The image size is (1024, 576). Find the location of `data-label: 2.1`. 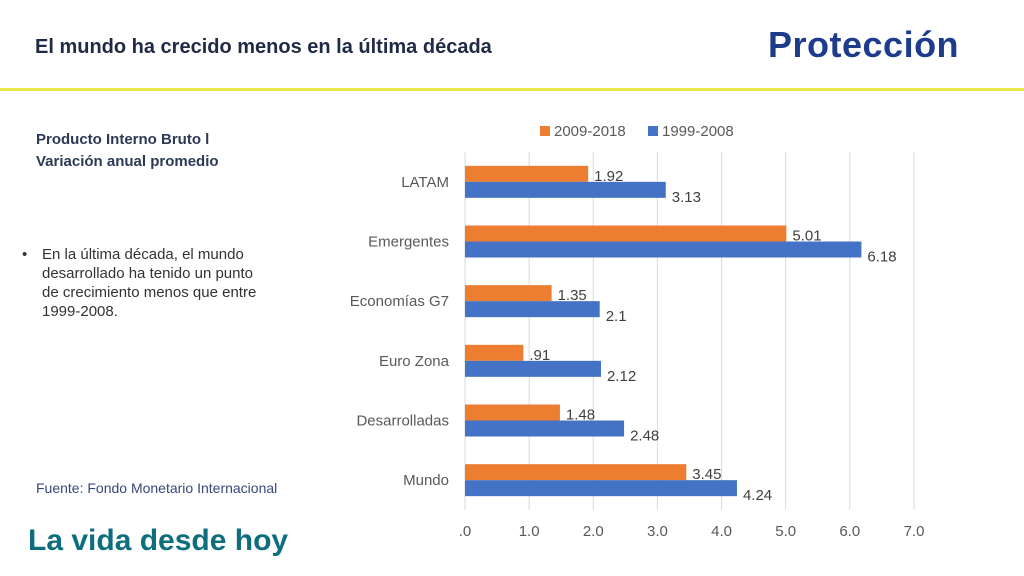

data-label: 2.1 is located at coordinates (616, 316).